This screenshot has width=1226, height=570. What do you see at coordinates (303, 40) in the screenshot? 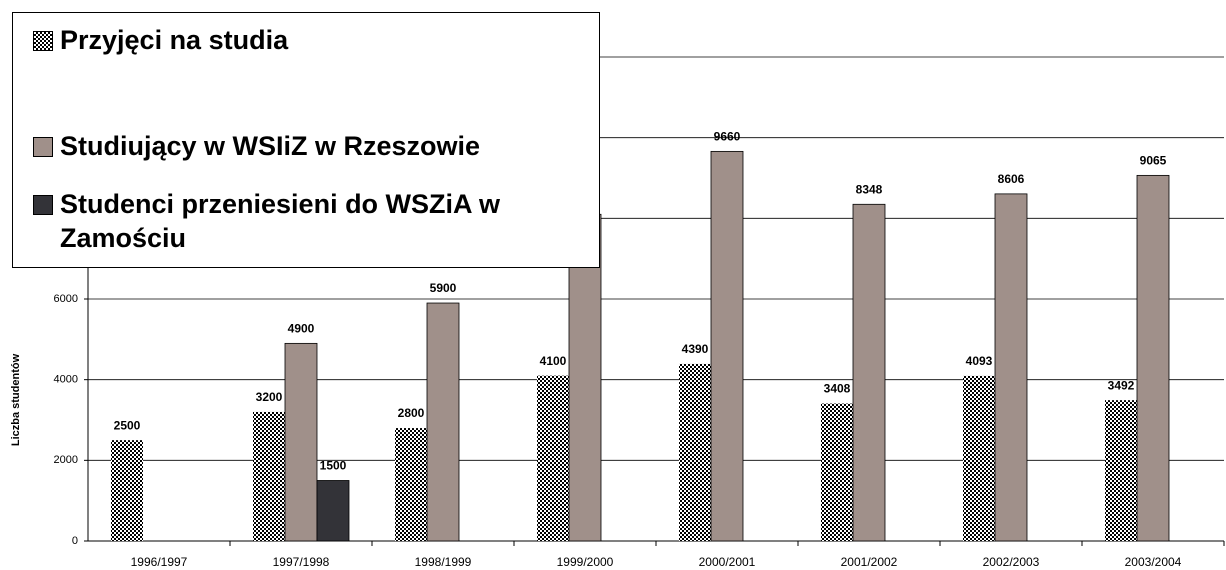
I see `legend-item: Przyjęci na studia` at bounding box center [303, 40].